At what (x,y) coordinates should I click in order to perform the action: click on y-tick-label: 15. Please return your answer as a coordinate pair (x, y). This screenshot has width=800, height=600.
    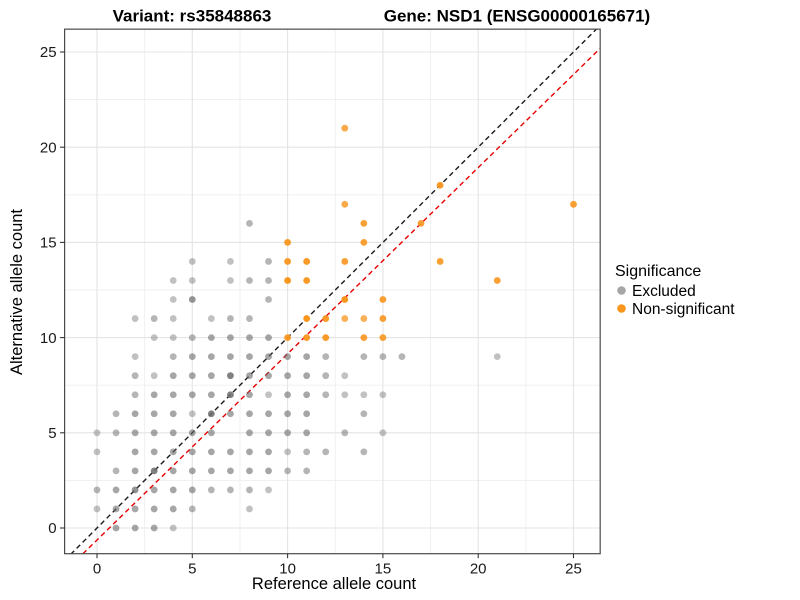
    Looking at the image, I should click on (48, 243).